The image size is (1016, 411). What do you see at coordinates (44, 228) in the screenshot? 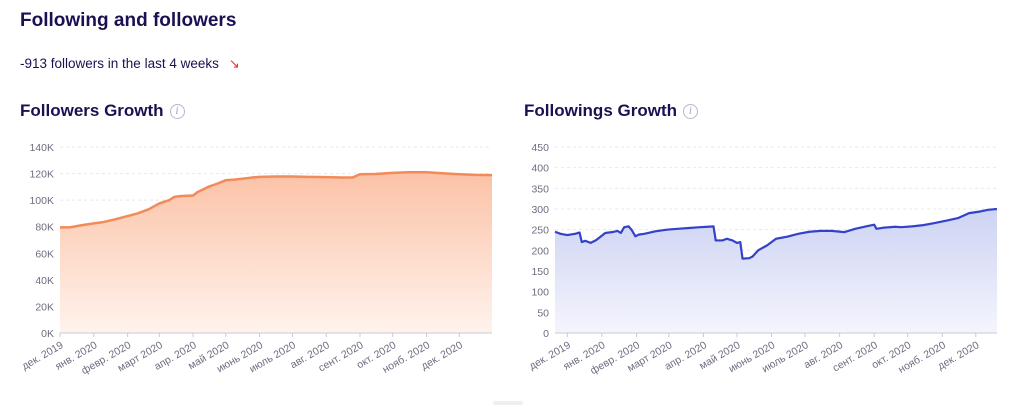
I see `followers-y-tick-label: 80K` at bounding box center [44, 228].